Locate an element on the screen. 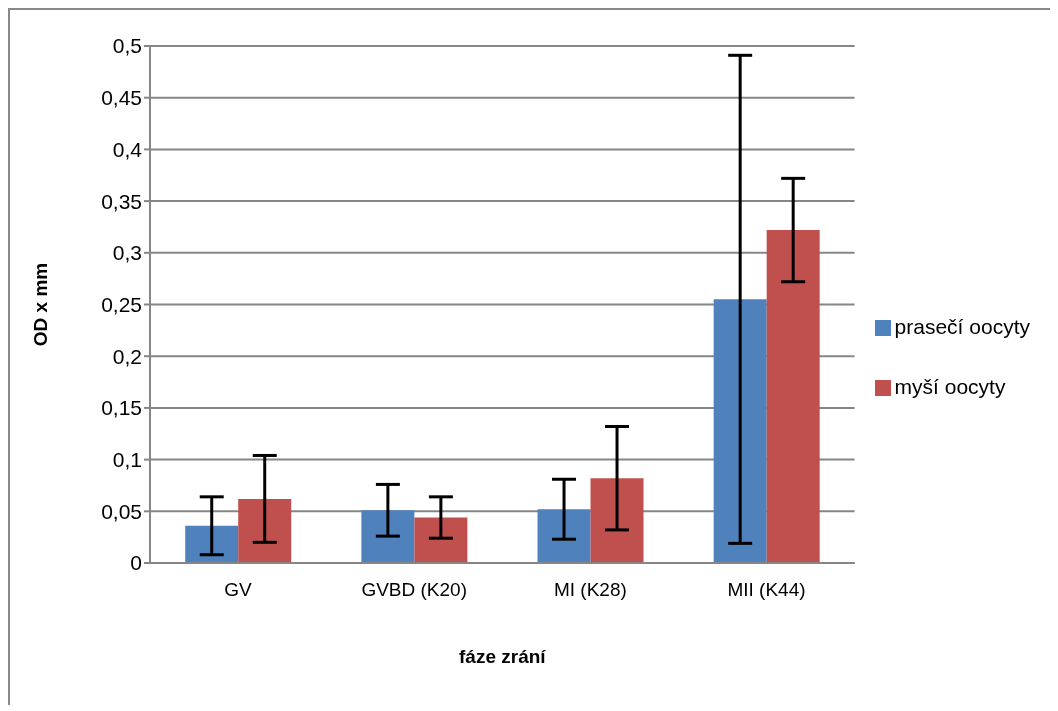 The image size is (1058, 711). y-tick-label: 0,45 is located at coordinates (121, 98).